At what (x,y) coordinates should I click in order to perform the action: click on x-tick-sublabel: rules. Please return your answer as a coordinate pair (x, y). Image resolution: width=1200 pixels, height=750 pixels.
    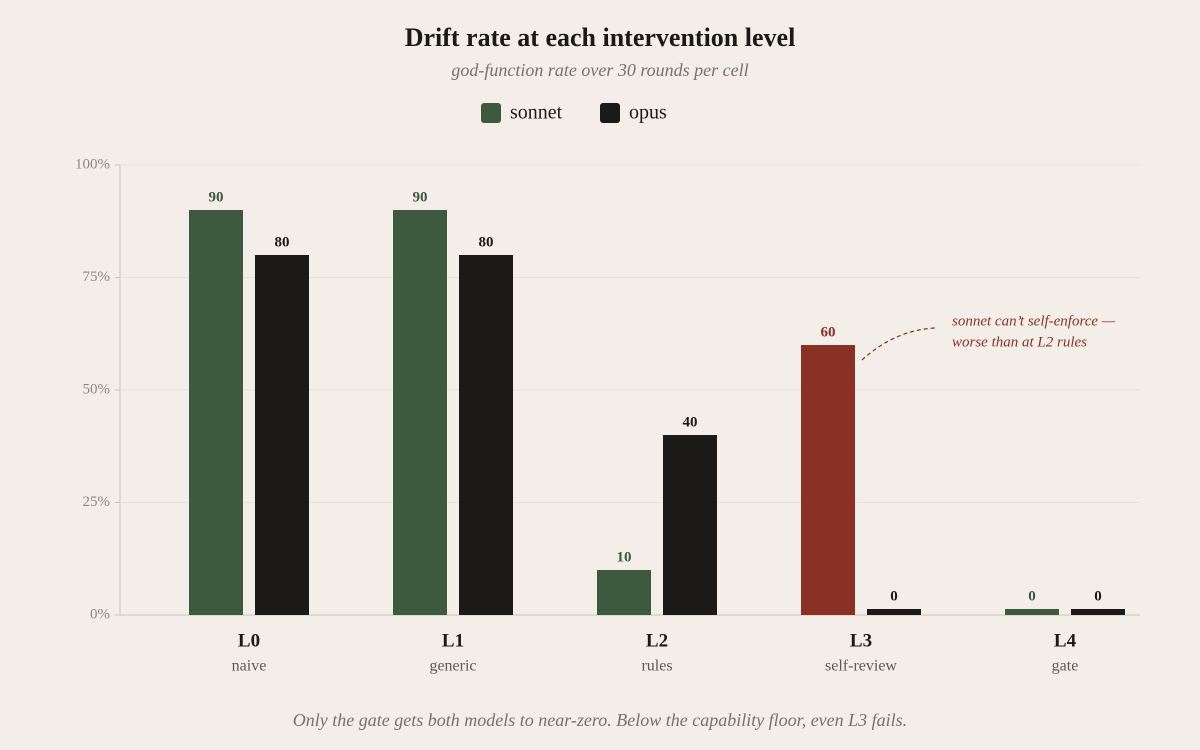
    Looking at the image, I should click on (656, 666).